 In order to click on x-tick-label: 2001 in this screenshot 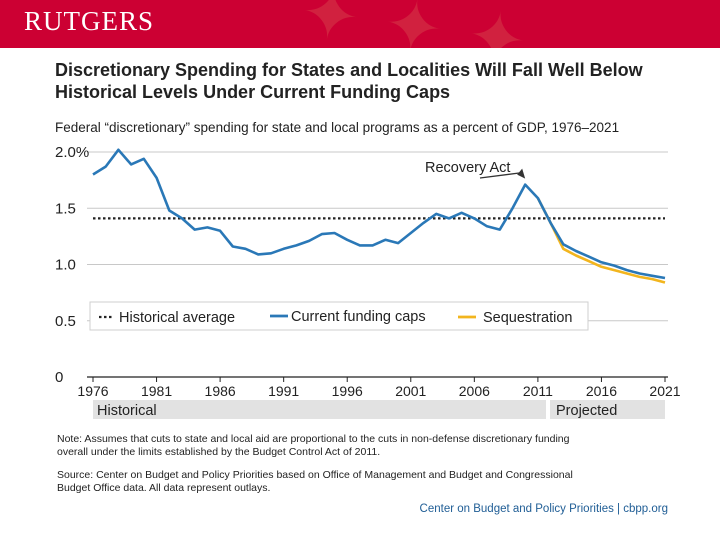, I will do `click(410, 391)`.